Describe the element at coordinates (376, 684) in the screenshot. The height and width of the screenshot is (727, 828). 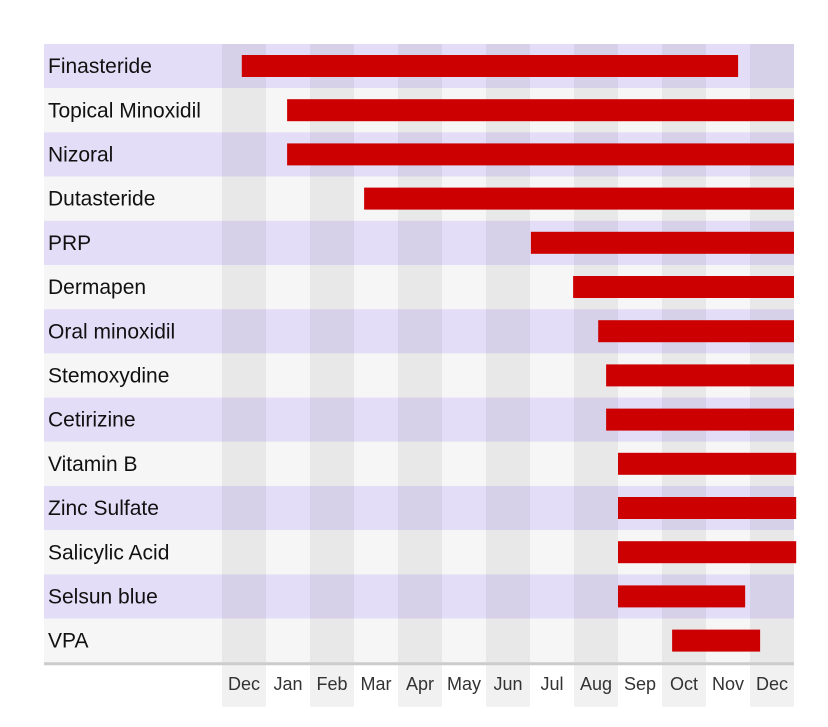
I see `x-tick-label: Mar` at that location.